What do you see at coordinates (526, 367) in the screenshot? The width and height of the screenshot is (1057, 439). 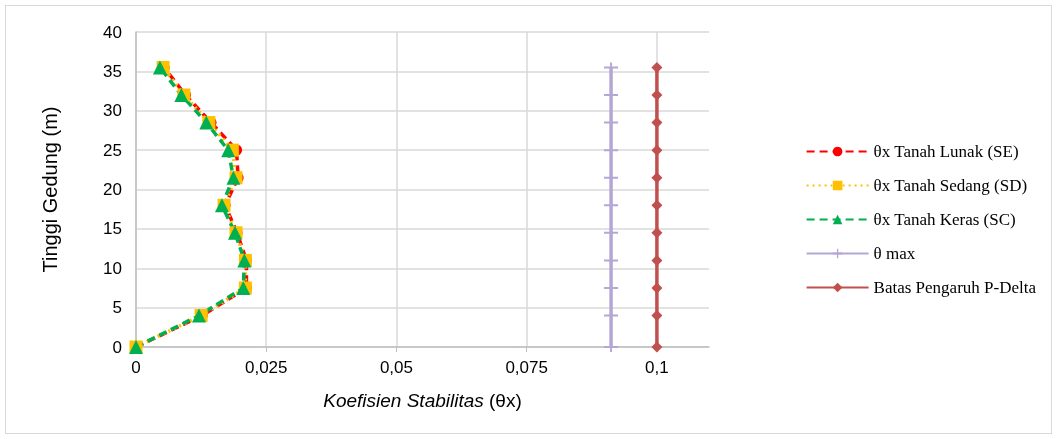 I see `x-tick-label: 0,075` at bounding box center [526, 367].